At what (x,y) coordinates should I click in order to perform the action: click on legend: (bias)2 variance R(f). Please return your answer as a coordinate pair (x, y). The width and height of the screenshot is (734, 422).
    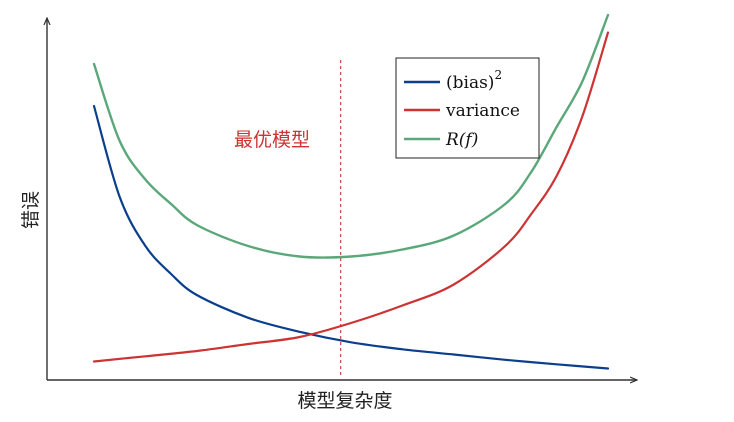
    Looking at the image, I should click on (467, 108).